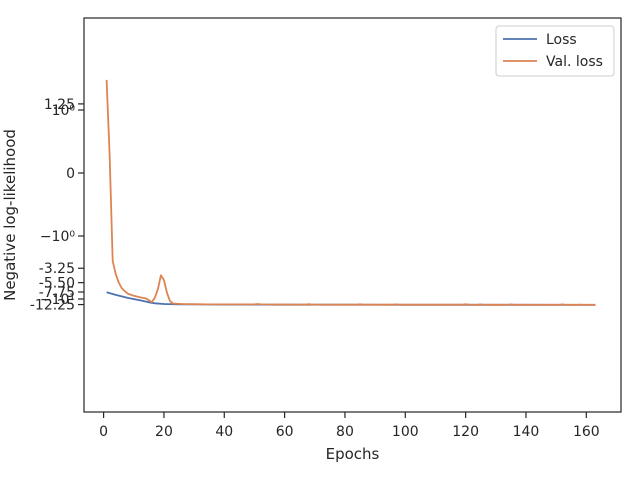  Describe the element at coordinates (58, 237) in the screenshot. I see `y-tick-label: −10⁰` at that location.